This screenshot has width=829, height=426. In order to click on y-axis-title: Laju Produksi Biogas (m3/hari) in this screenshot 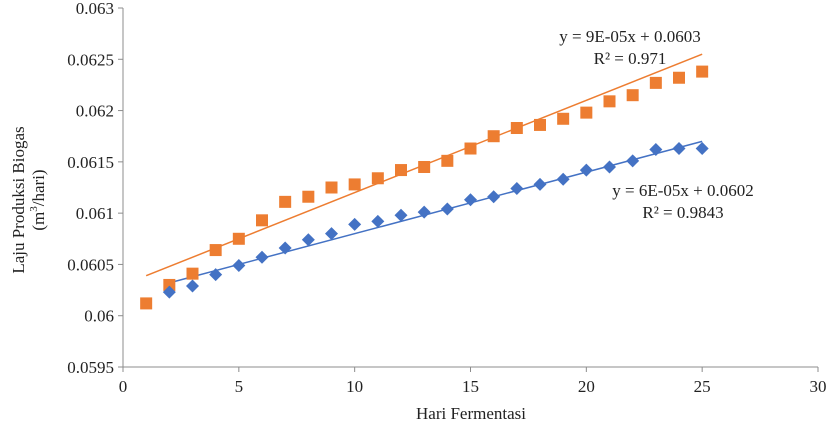, I will do `click(28, 199)`.